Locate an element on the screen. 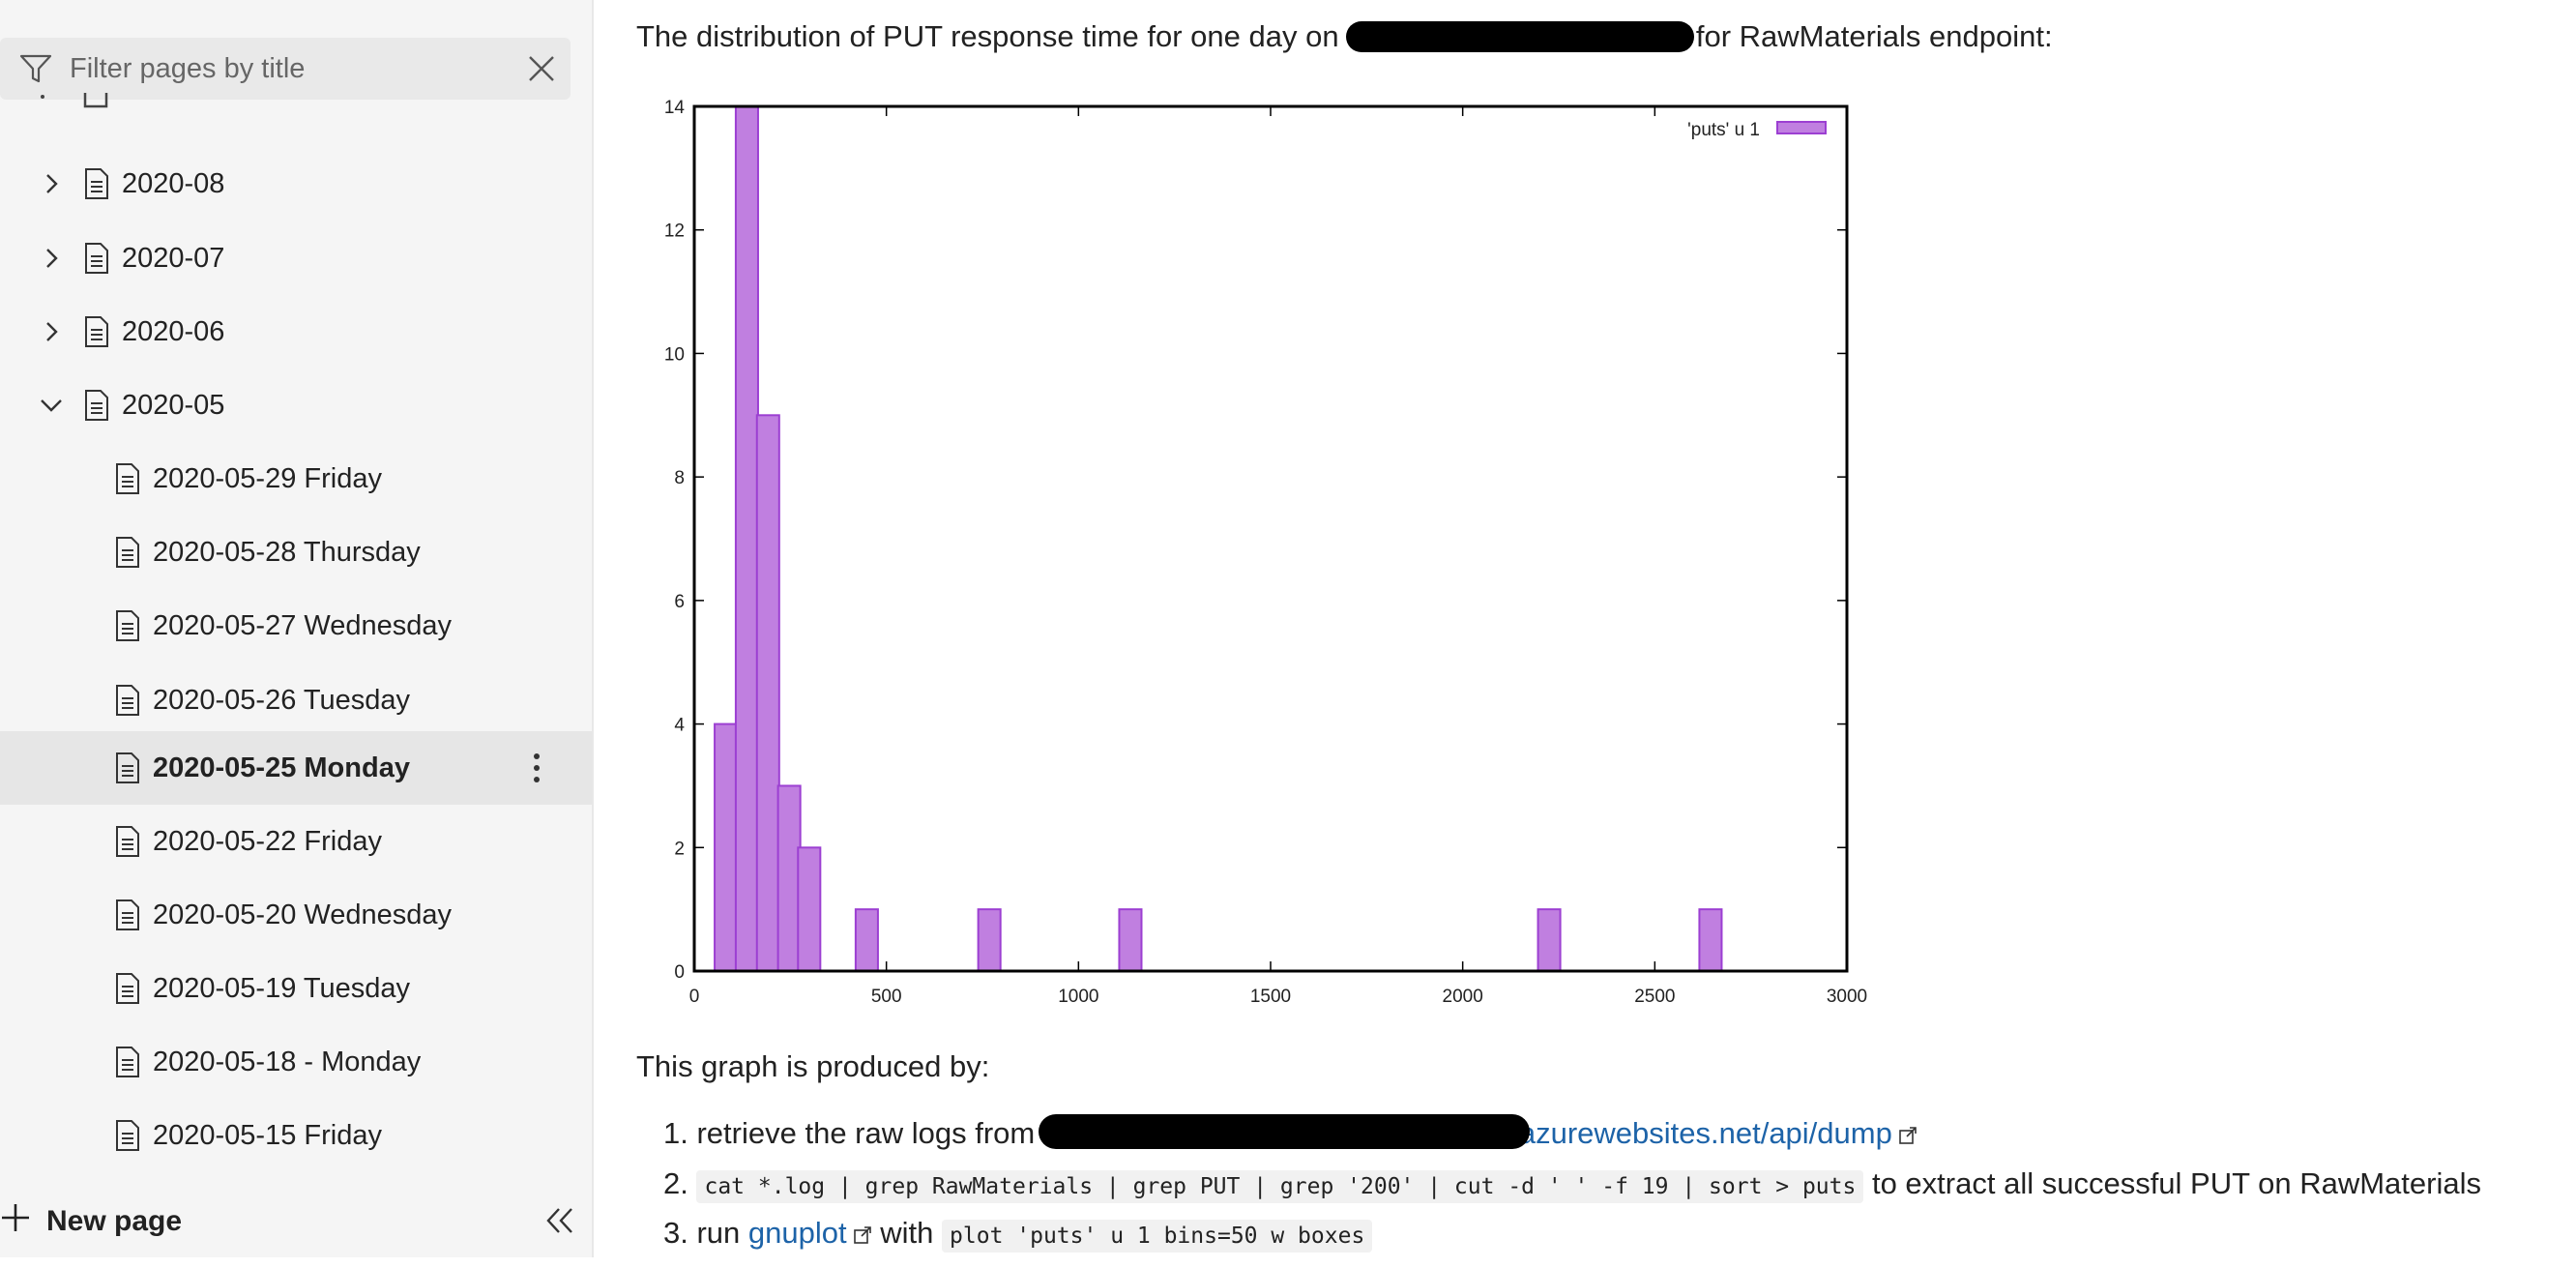 Image resolution: width=2576 pixels, height=1268 pixels. tree-item-label: 2020-05-20 Wednesday is located at coordinates (303, 914).